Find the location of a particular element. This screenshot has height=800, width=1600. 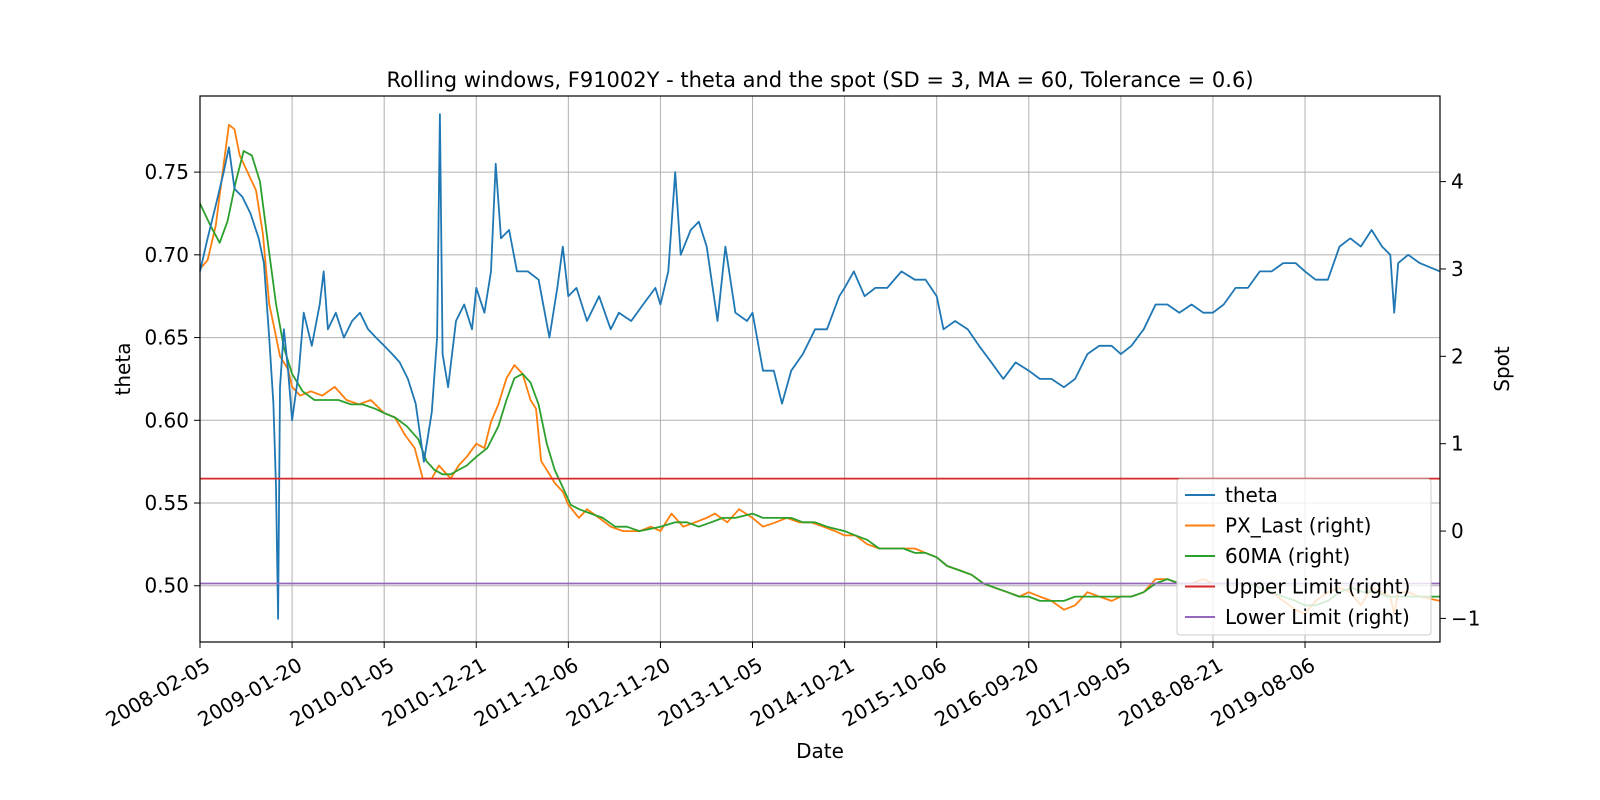

y-left-tick-label: 0.75 is located at coordinates (166, 172).